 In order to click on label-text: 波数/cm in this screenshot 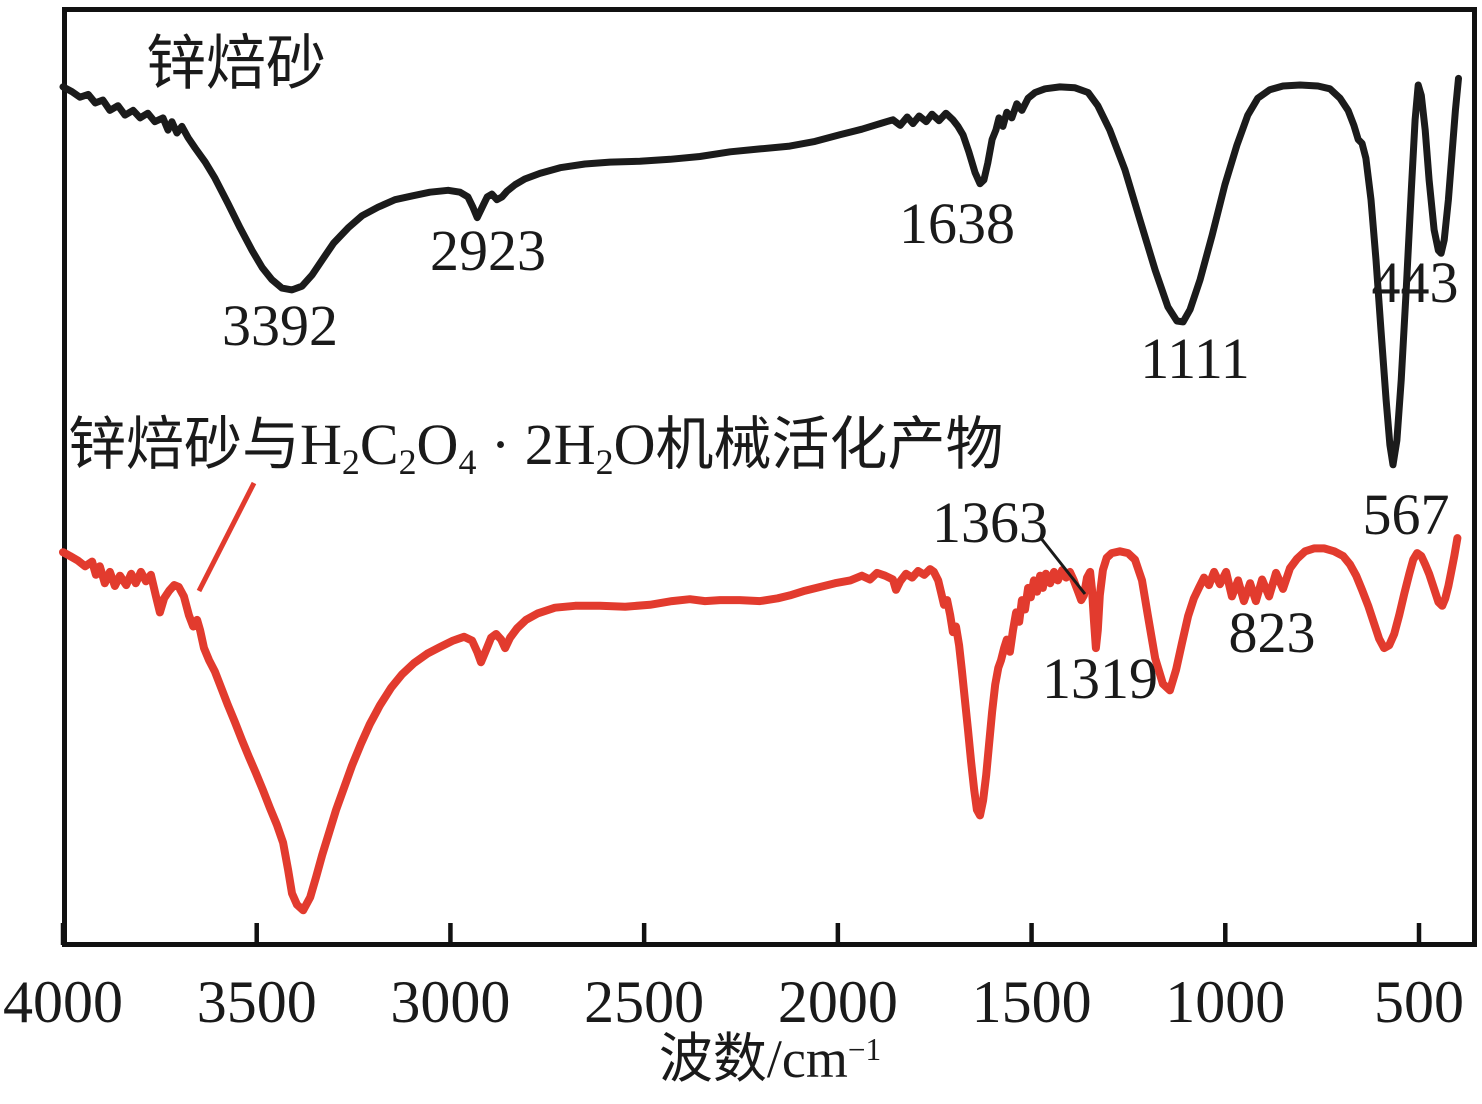, I will do `click(753, 1059)`.